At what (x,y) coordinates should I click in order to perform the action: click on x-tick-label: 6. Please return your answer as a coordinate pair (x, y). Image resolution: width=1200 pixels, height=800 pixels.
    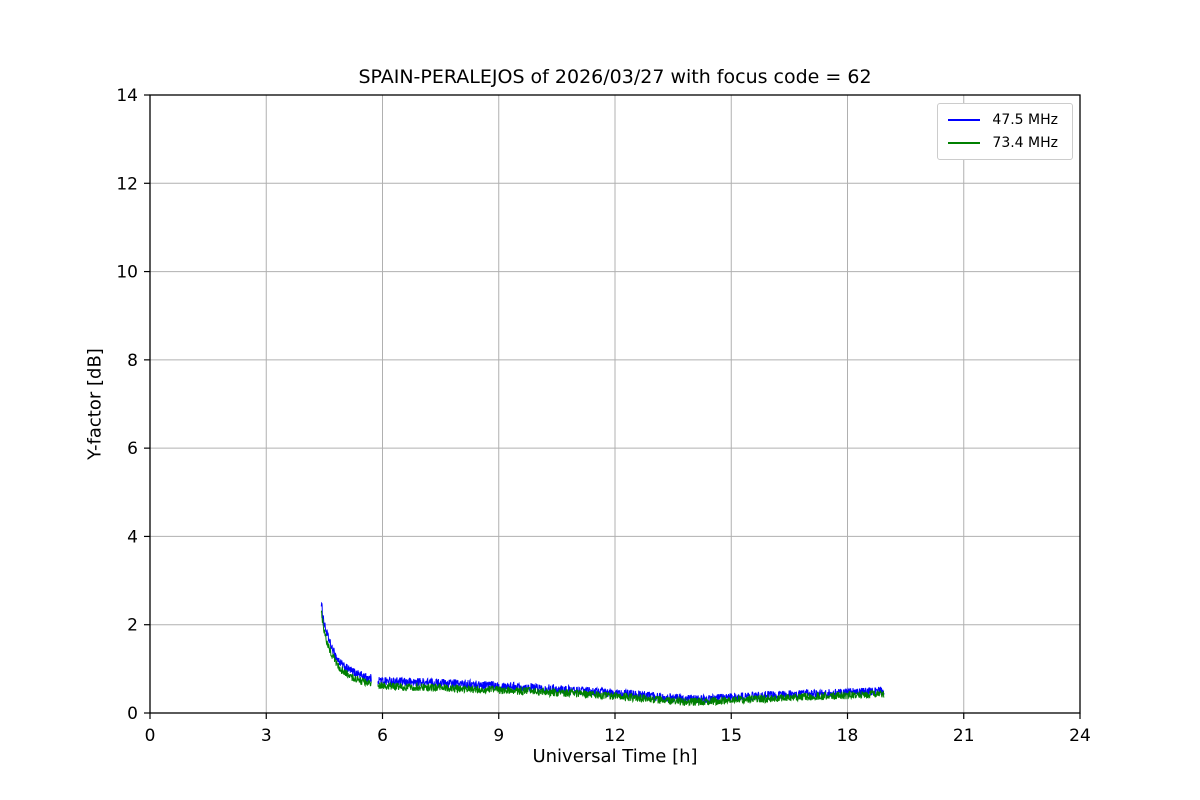
    Looking at the image, I should click on (382, 736).